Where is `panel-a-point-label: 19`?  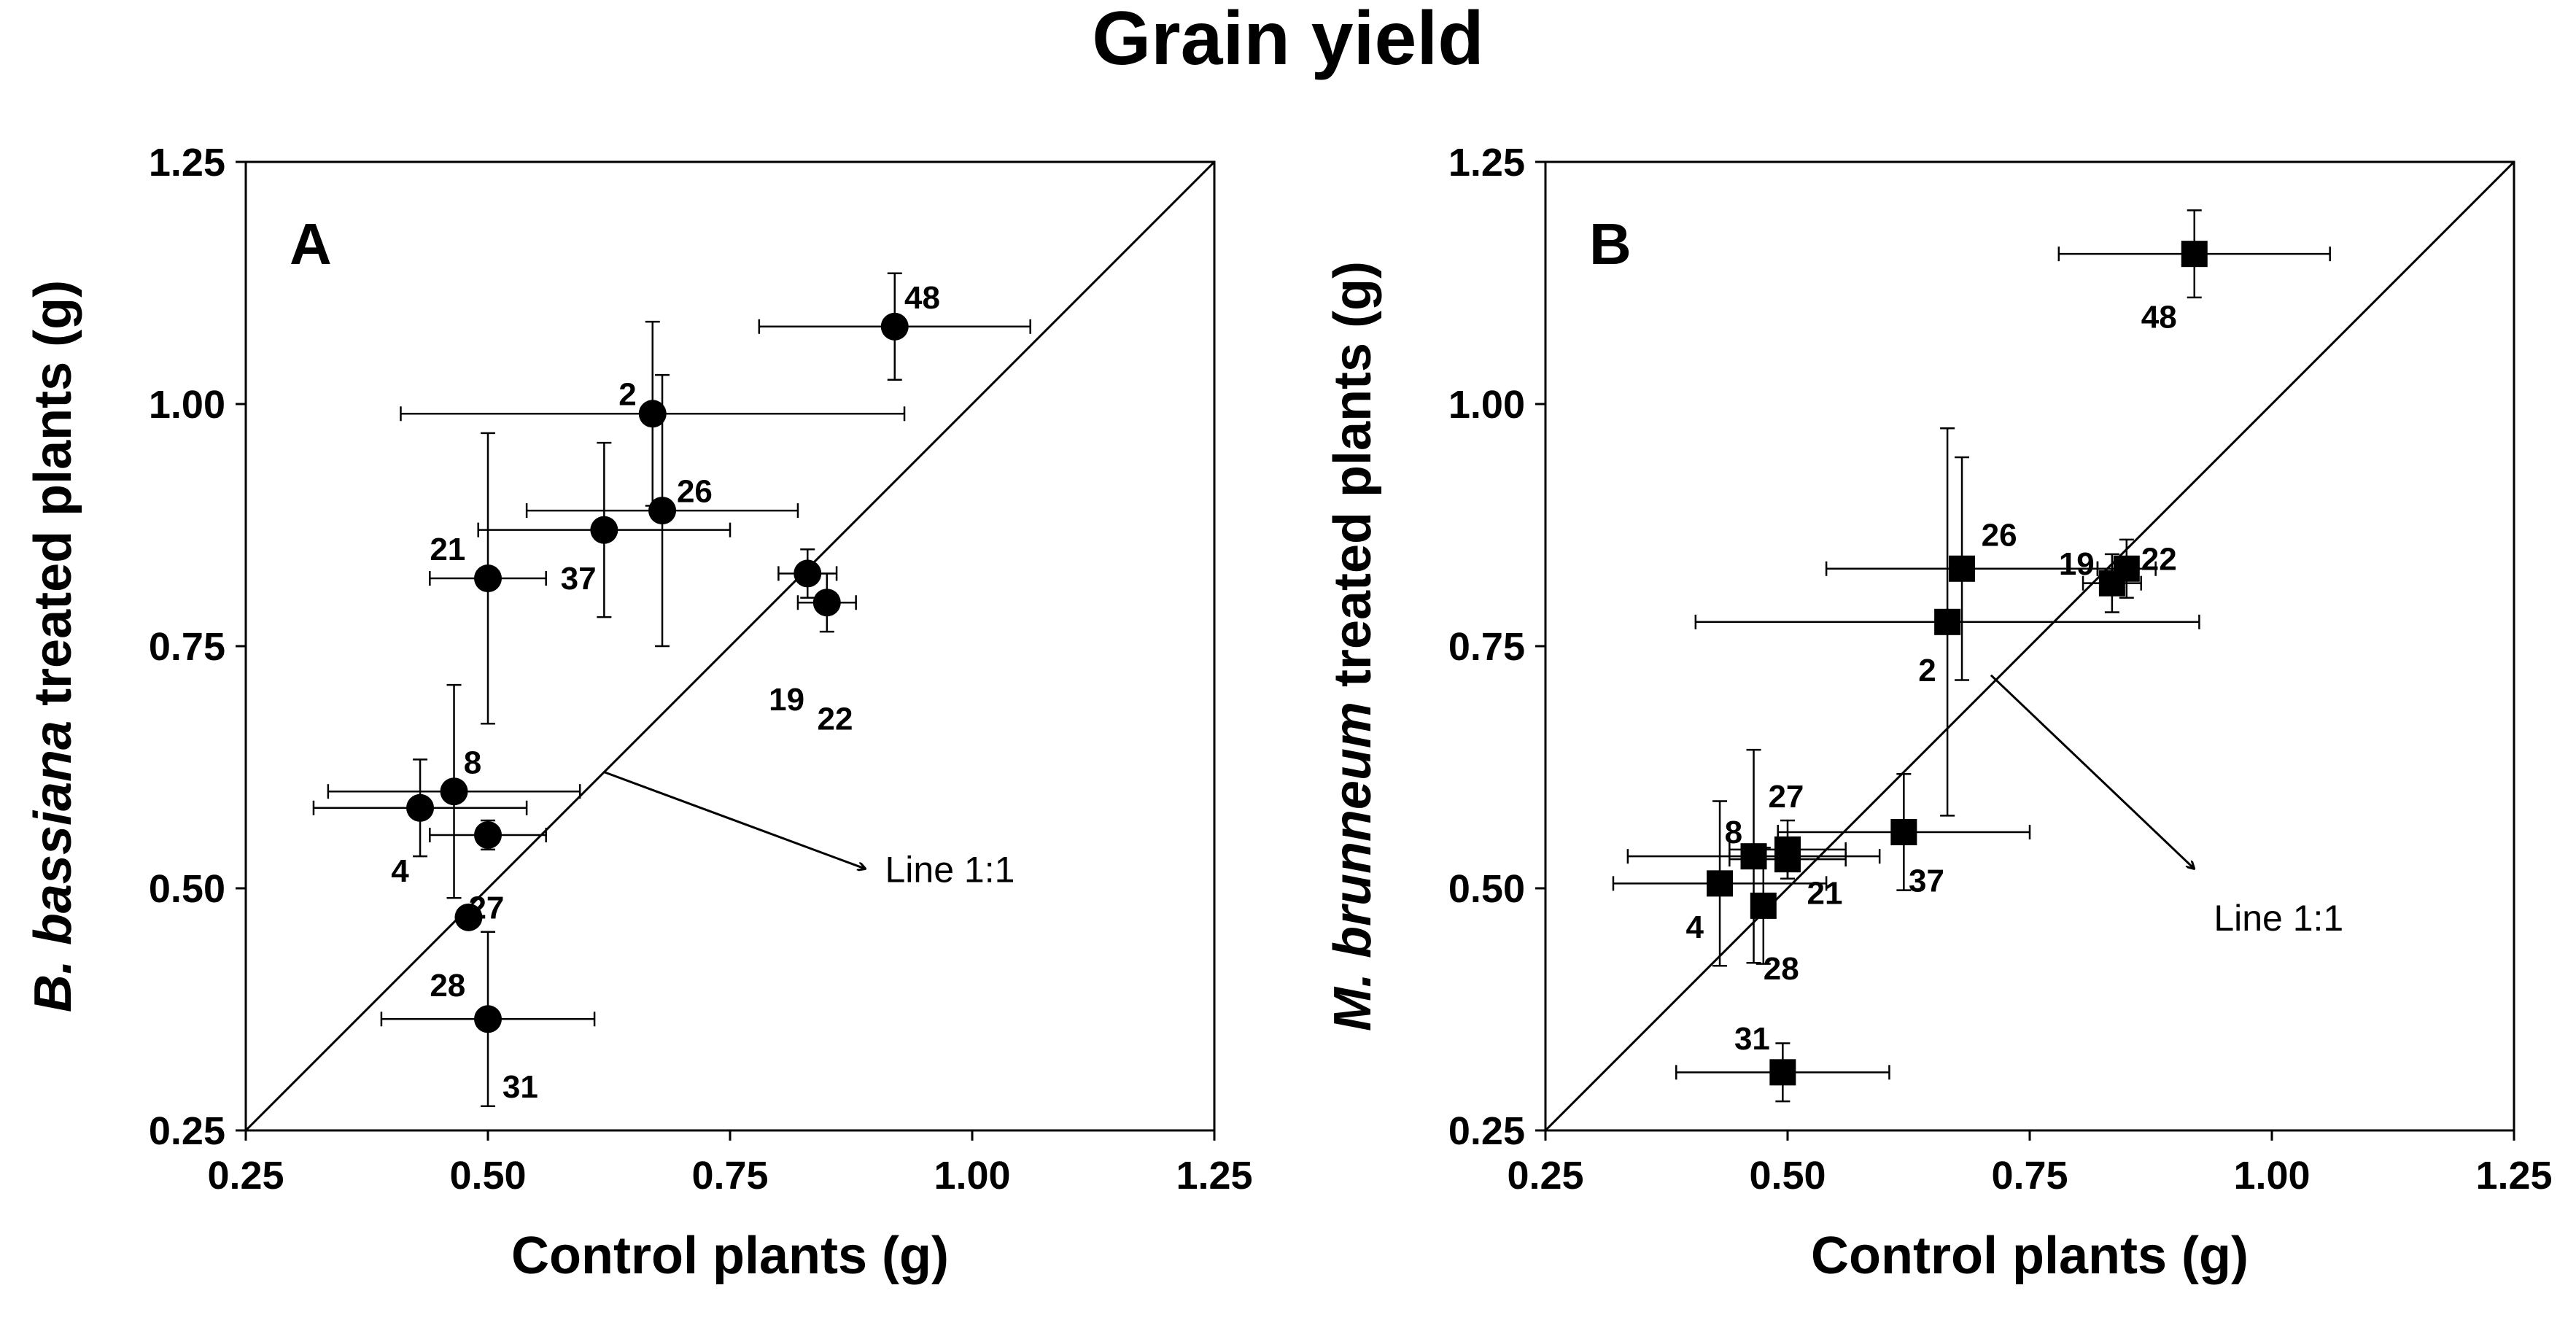
panel-a-point-label: 19 is located at coordinates (787, 700).